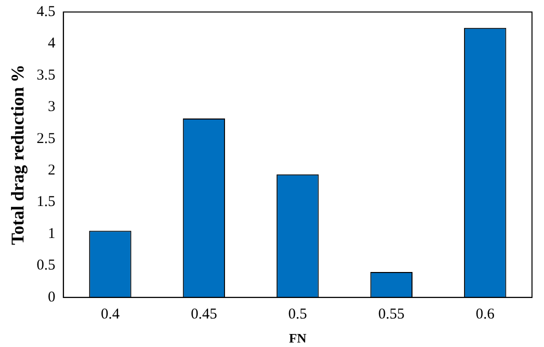  What do you see at coordinates (486, 314) in the screenshot?
I see `x-tick-label: 0.6` at bounding box center [486, 314].